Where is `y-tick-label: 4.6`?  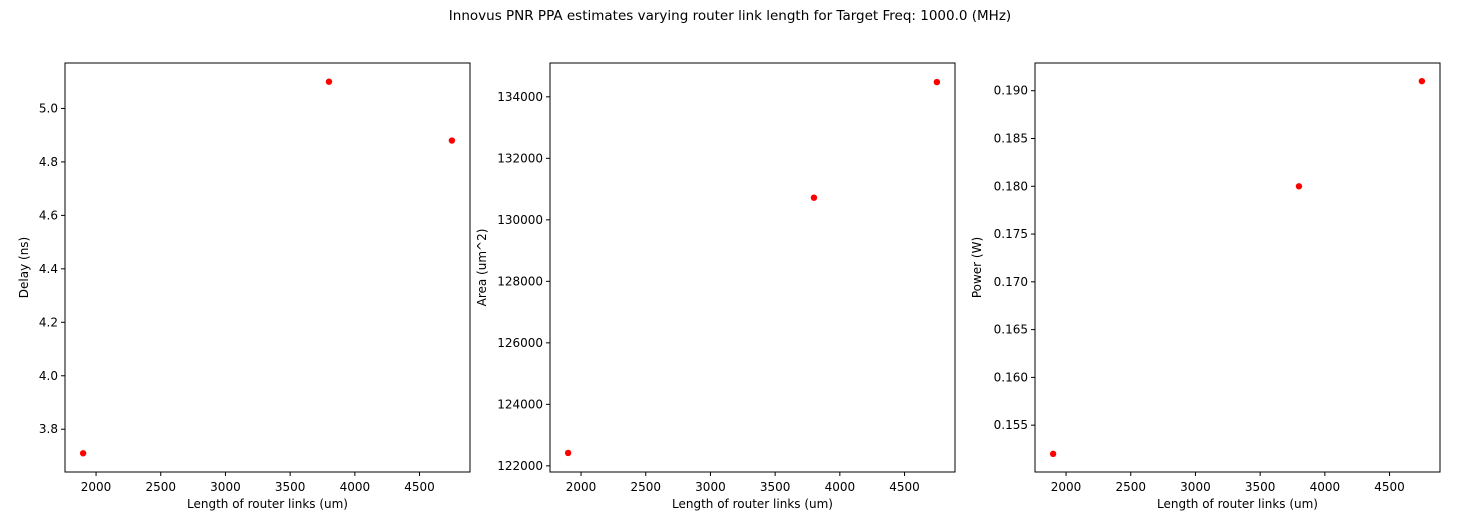
y-tick-label: 4.6 is located at coordinates (48, 215).